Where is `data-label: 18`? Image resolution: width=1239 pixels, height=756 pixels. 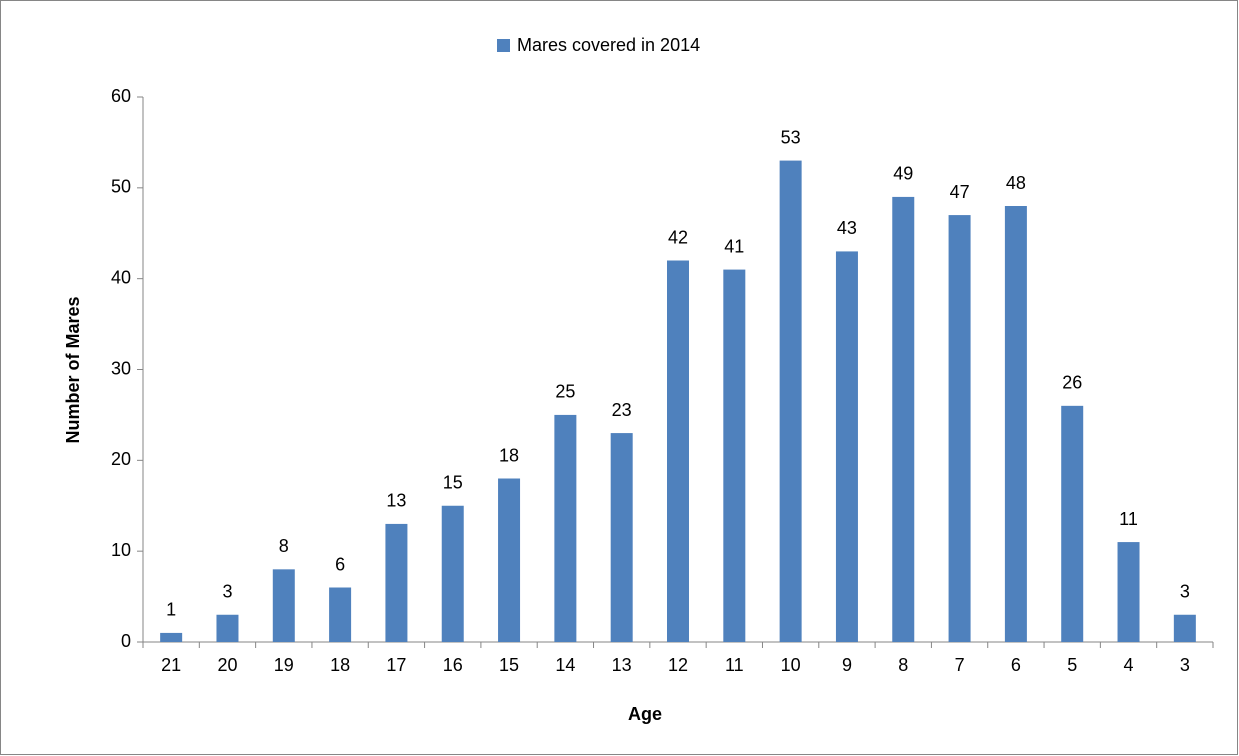
data-label: 18 is located at coordinates (509, 455).